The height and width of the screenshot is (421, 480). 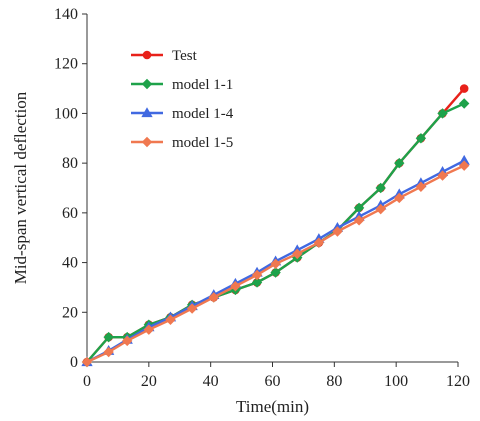 What do you see at coordinates (70, 213) in the screenshot?
I see `y-tick-label: 60` at bounding box center [70, 213].